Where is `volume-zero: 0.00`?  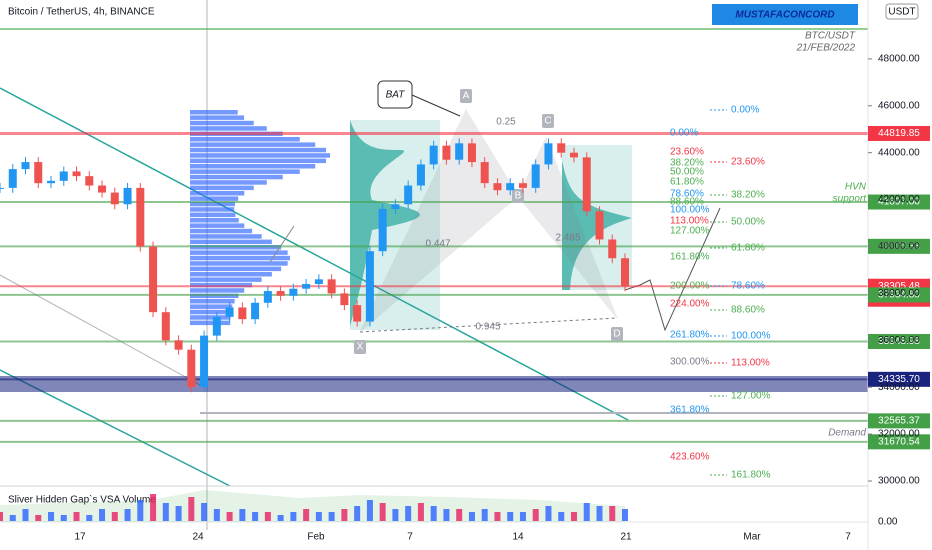
volume-zero: 0.00 is located at coordinates (888, 522).